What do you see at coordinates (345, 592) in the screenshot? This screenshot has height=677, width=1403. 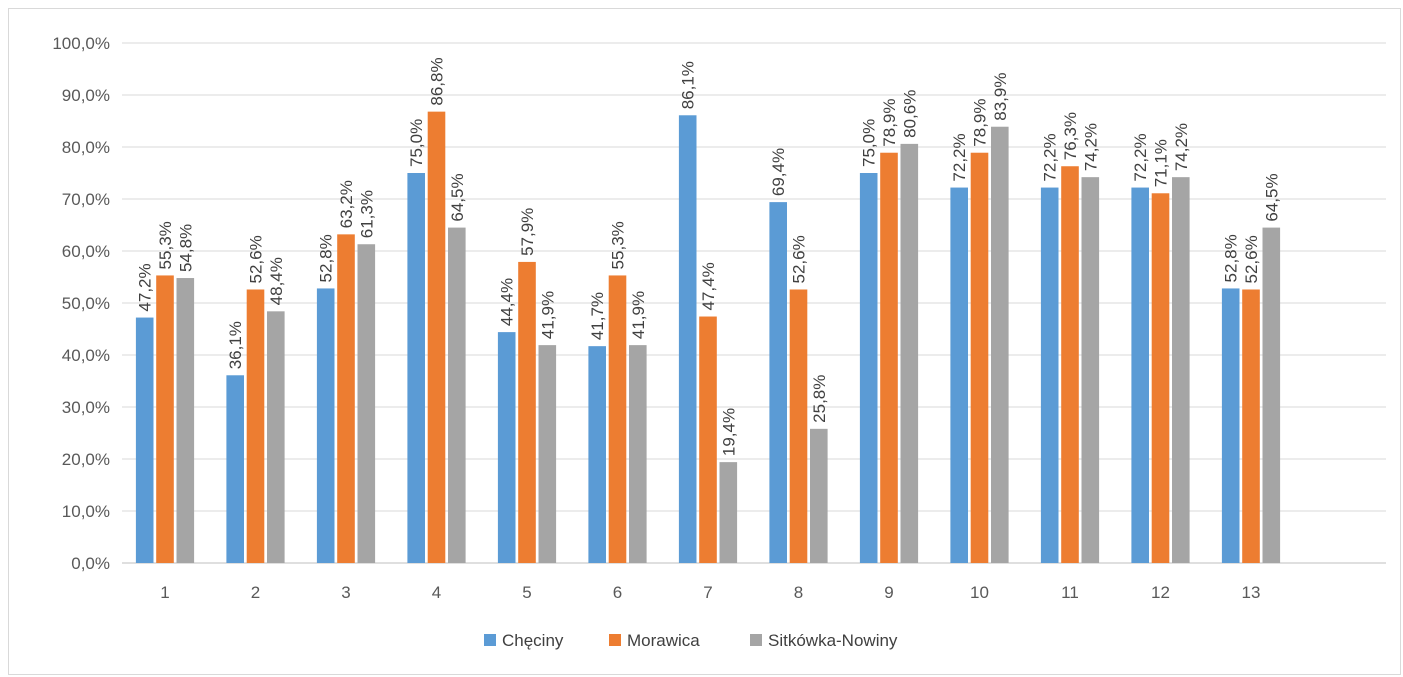 I see `x-tick-label: 3` at bounding box center [345, 592].